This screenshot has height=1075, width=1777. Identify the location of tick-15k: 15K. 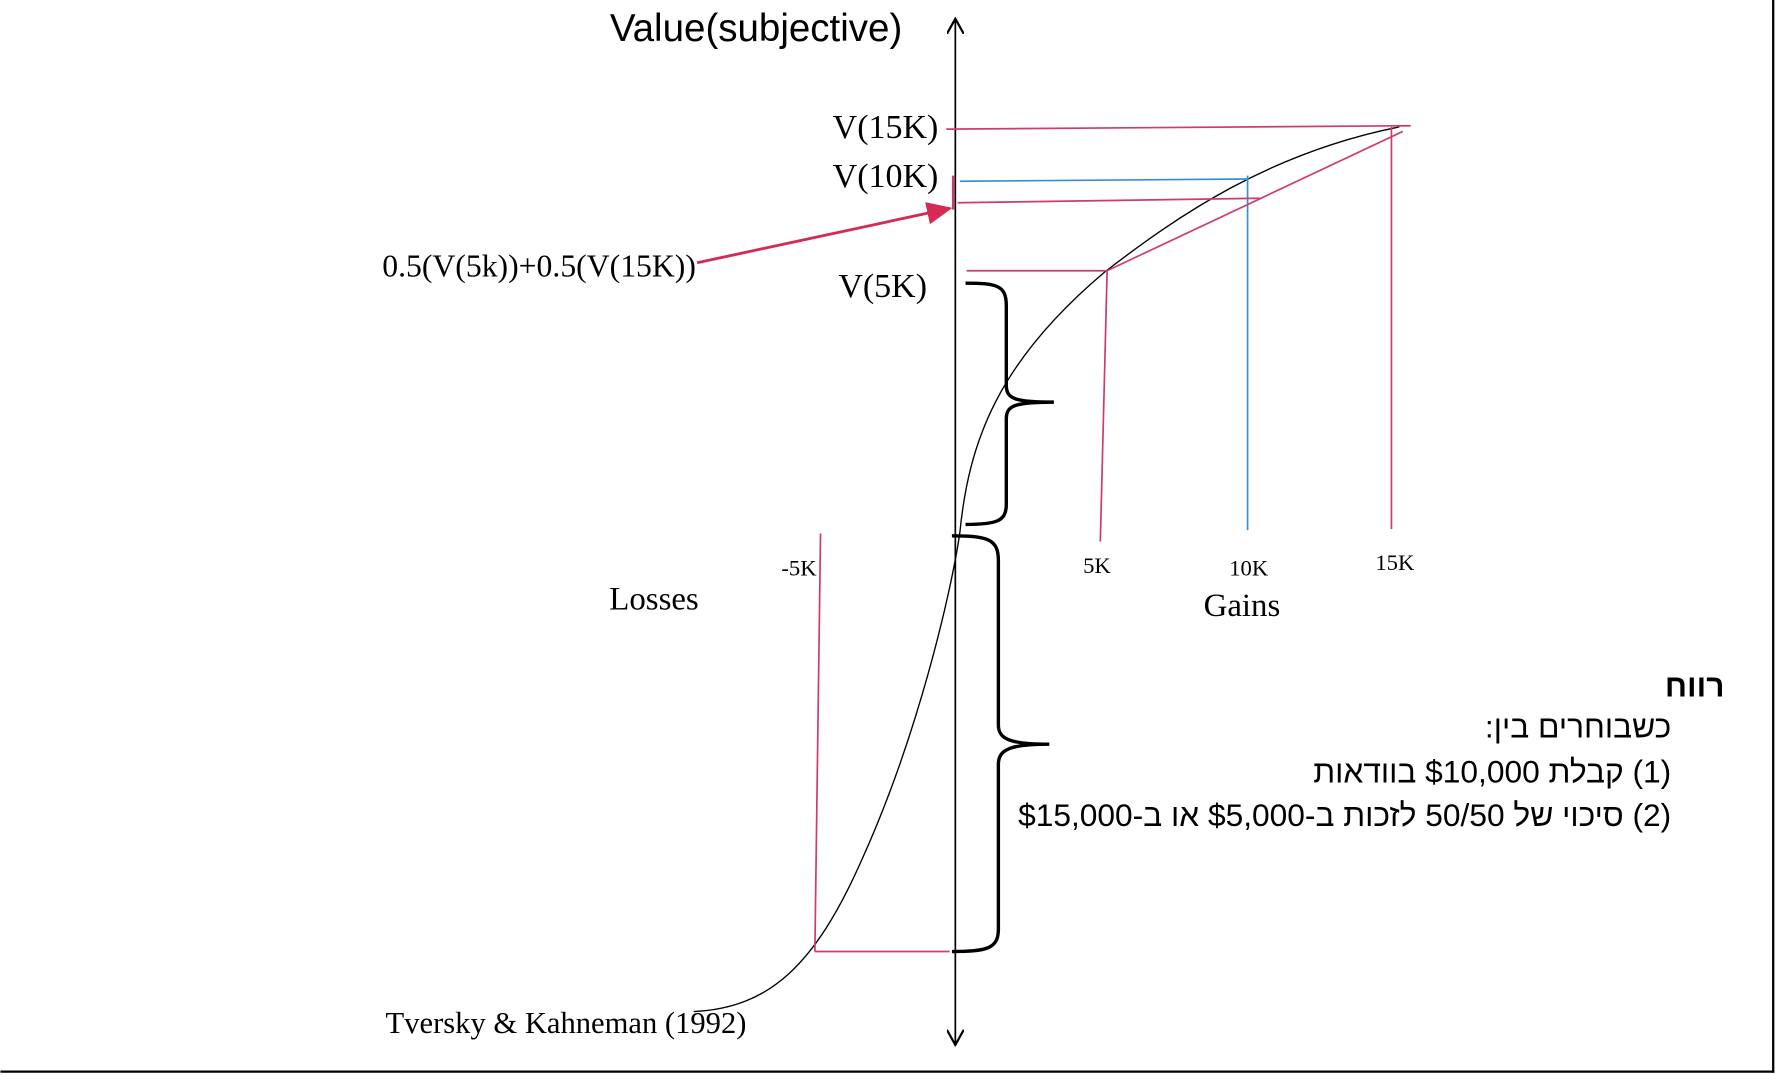
(1395, 562).